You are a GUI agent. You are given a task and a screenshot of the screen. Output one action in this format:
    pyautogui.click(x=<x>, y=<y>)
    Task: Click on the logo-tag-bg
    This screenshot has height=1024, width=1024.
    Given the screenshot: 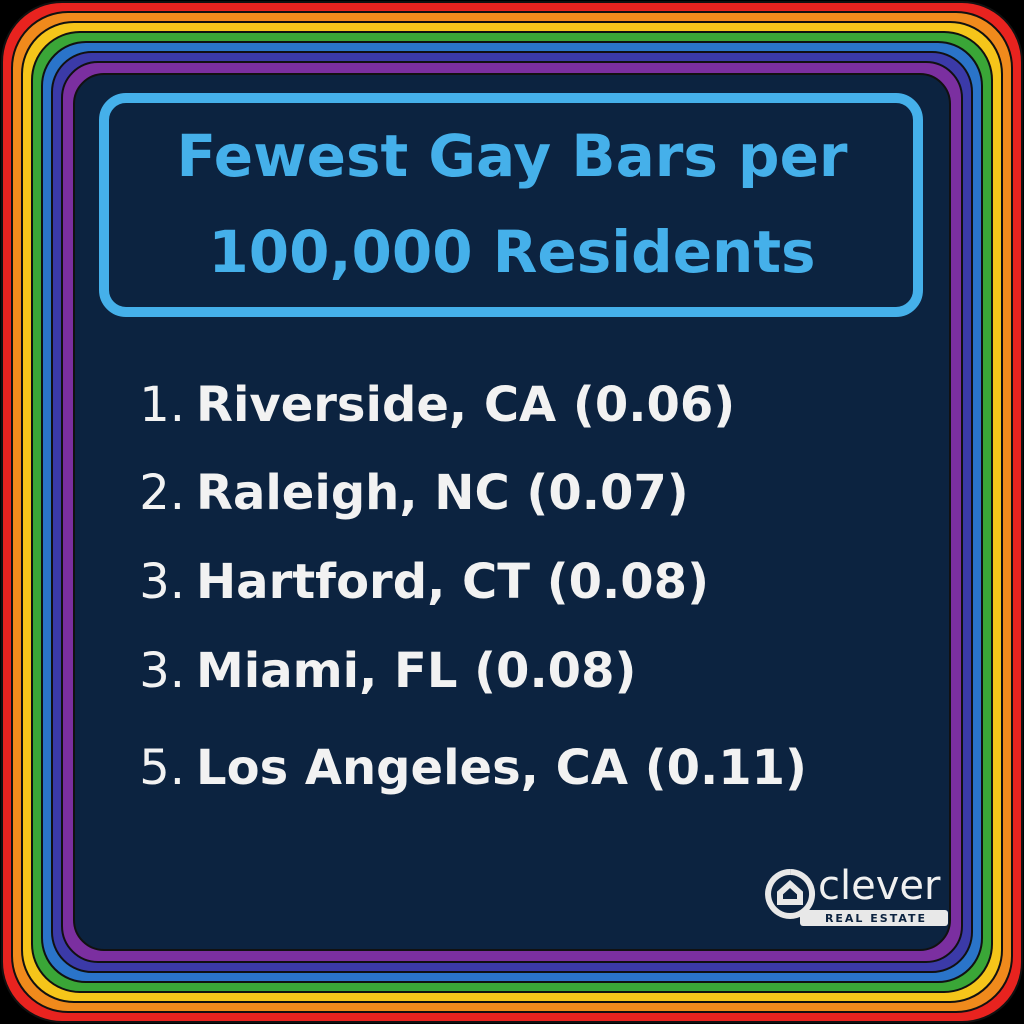 What is the action you would take?
    pyautogui.click(x=874, y=918)
    